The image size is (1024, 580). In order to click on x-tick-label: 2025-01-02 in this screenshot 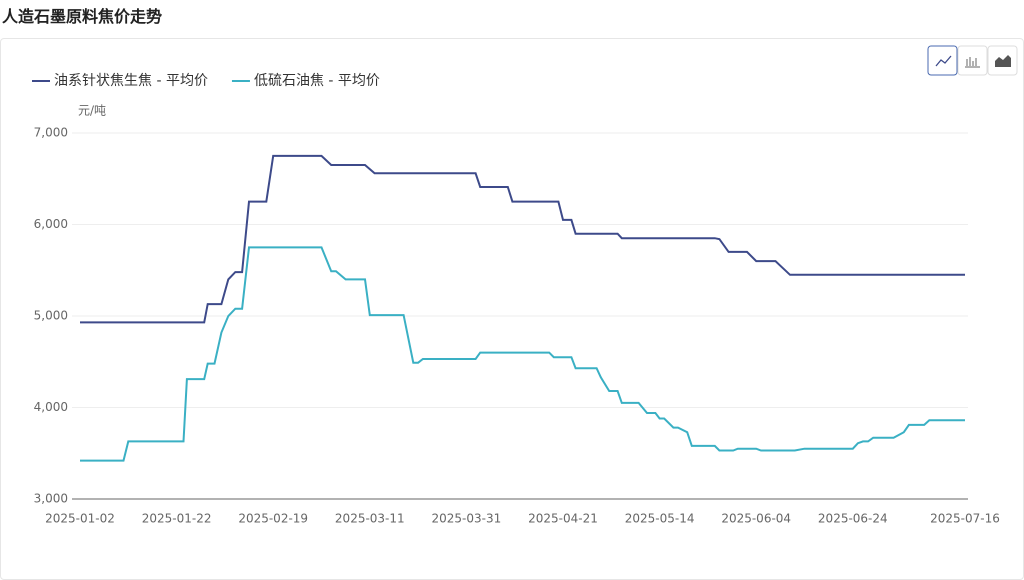, I will do `click(80, 519)`.